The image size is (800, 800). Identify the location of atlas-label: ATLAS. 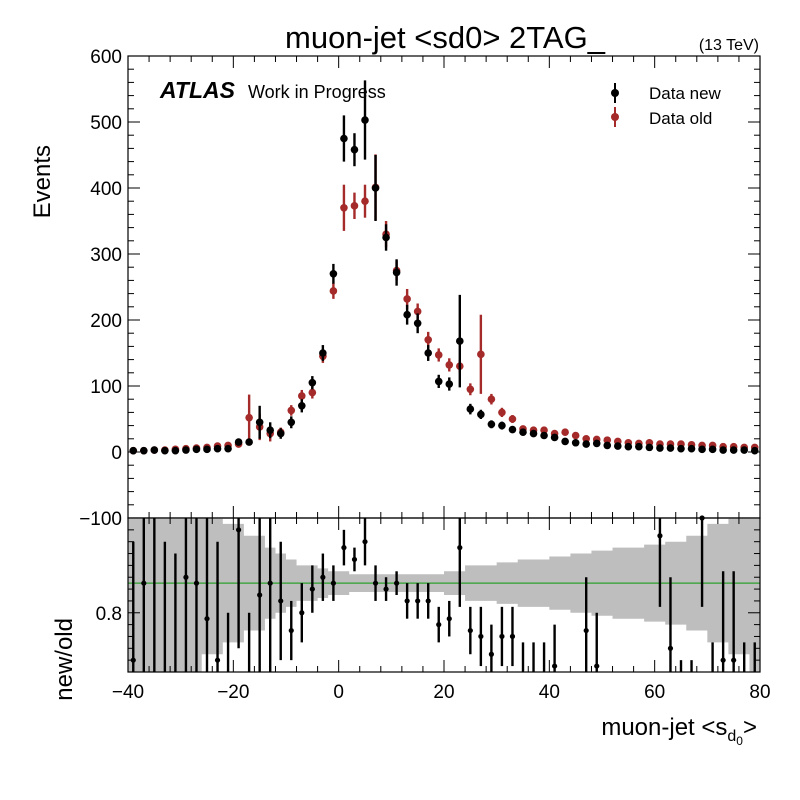
(197, 90).